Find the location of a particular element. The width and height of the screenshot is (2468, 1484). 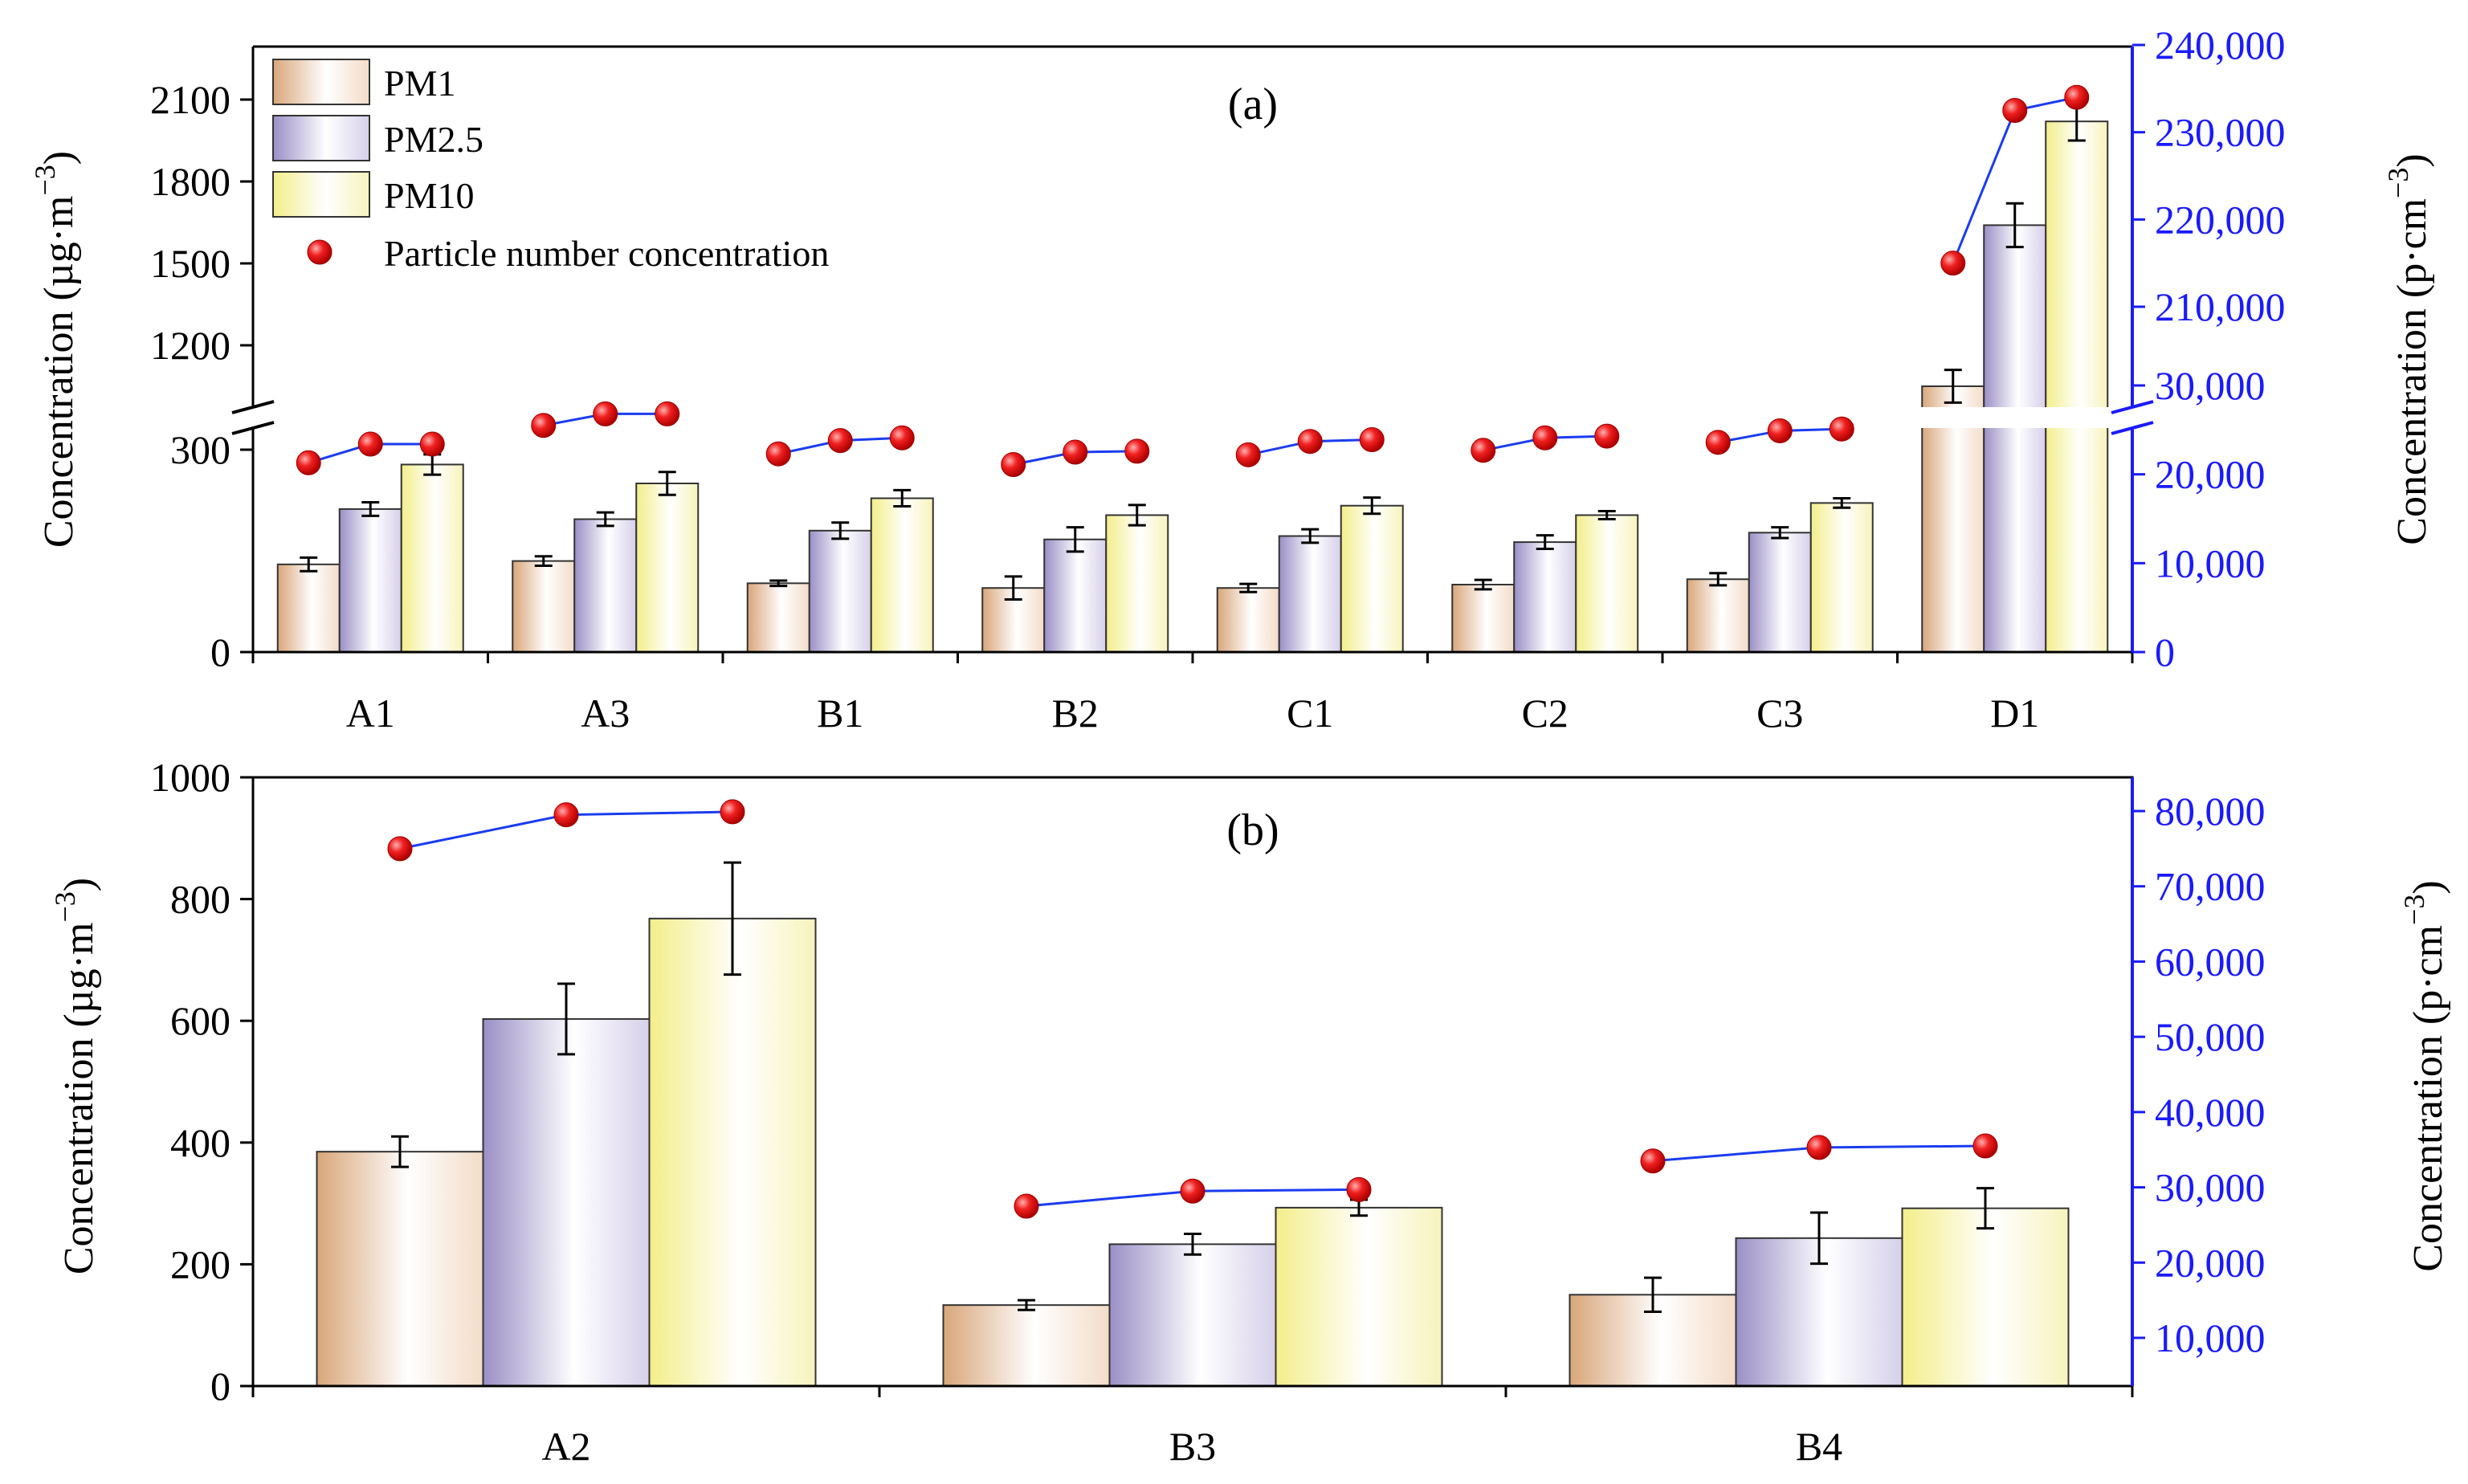

y2-axis-title-a-exponent: −3 is located at coordinates (2398, 183).